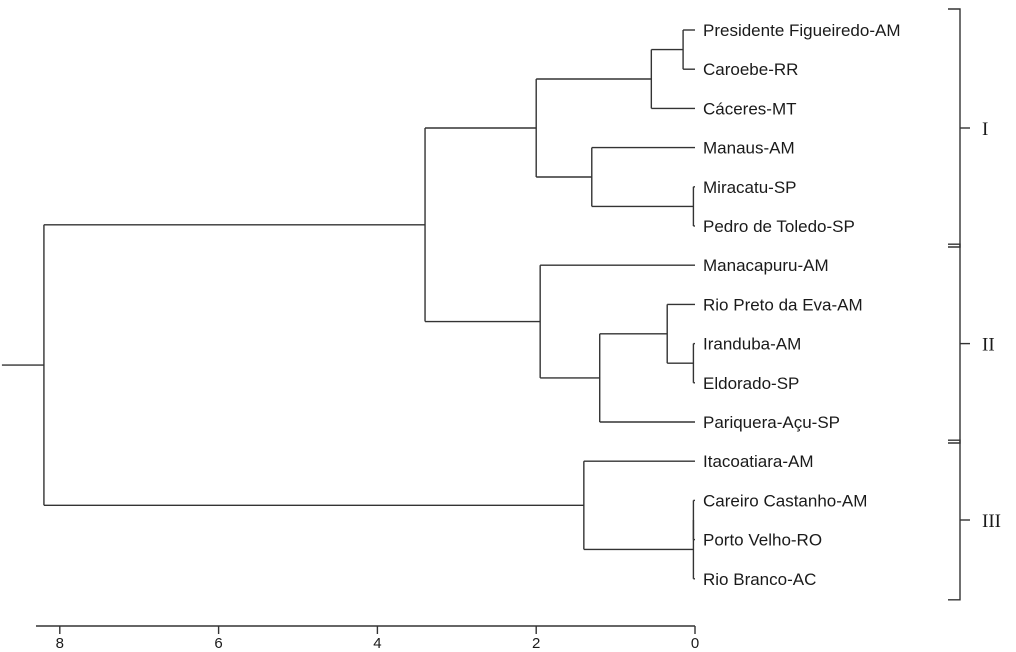  I want to click on leaf-label: Caroebe-RR, so click(750, 69).